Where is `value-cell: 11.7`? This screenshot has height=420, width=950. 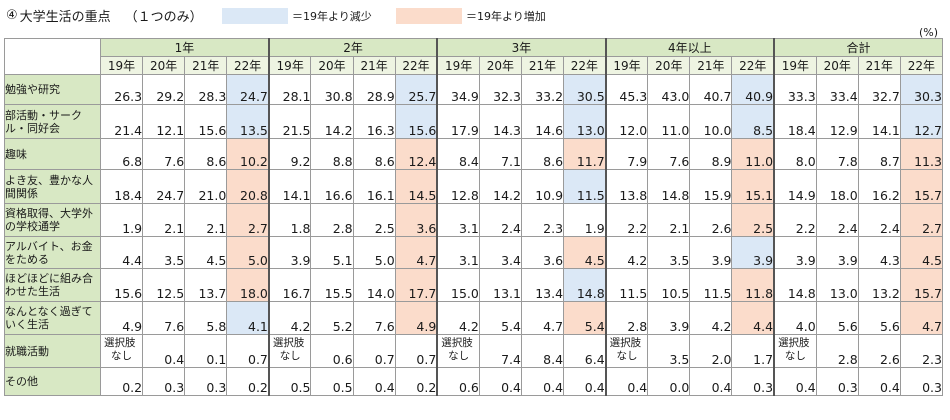
value-cell: 11.7 is located at coordinates (585, 154).